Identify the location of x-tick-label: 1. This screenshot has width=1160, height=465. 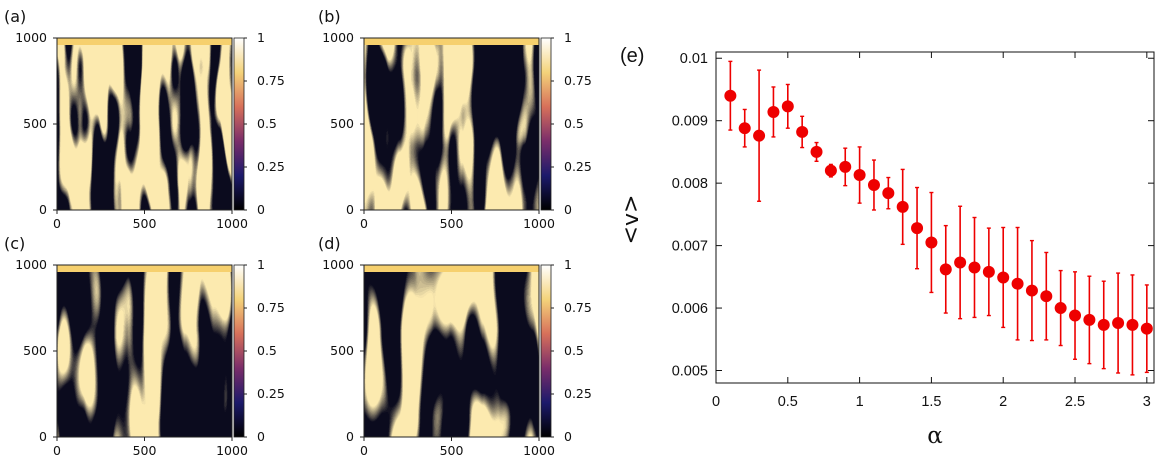
(860, 402).